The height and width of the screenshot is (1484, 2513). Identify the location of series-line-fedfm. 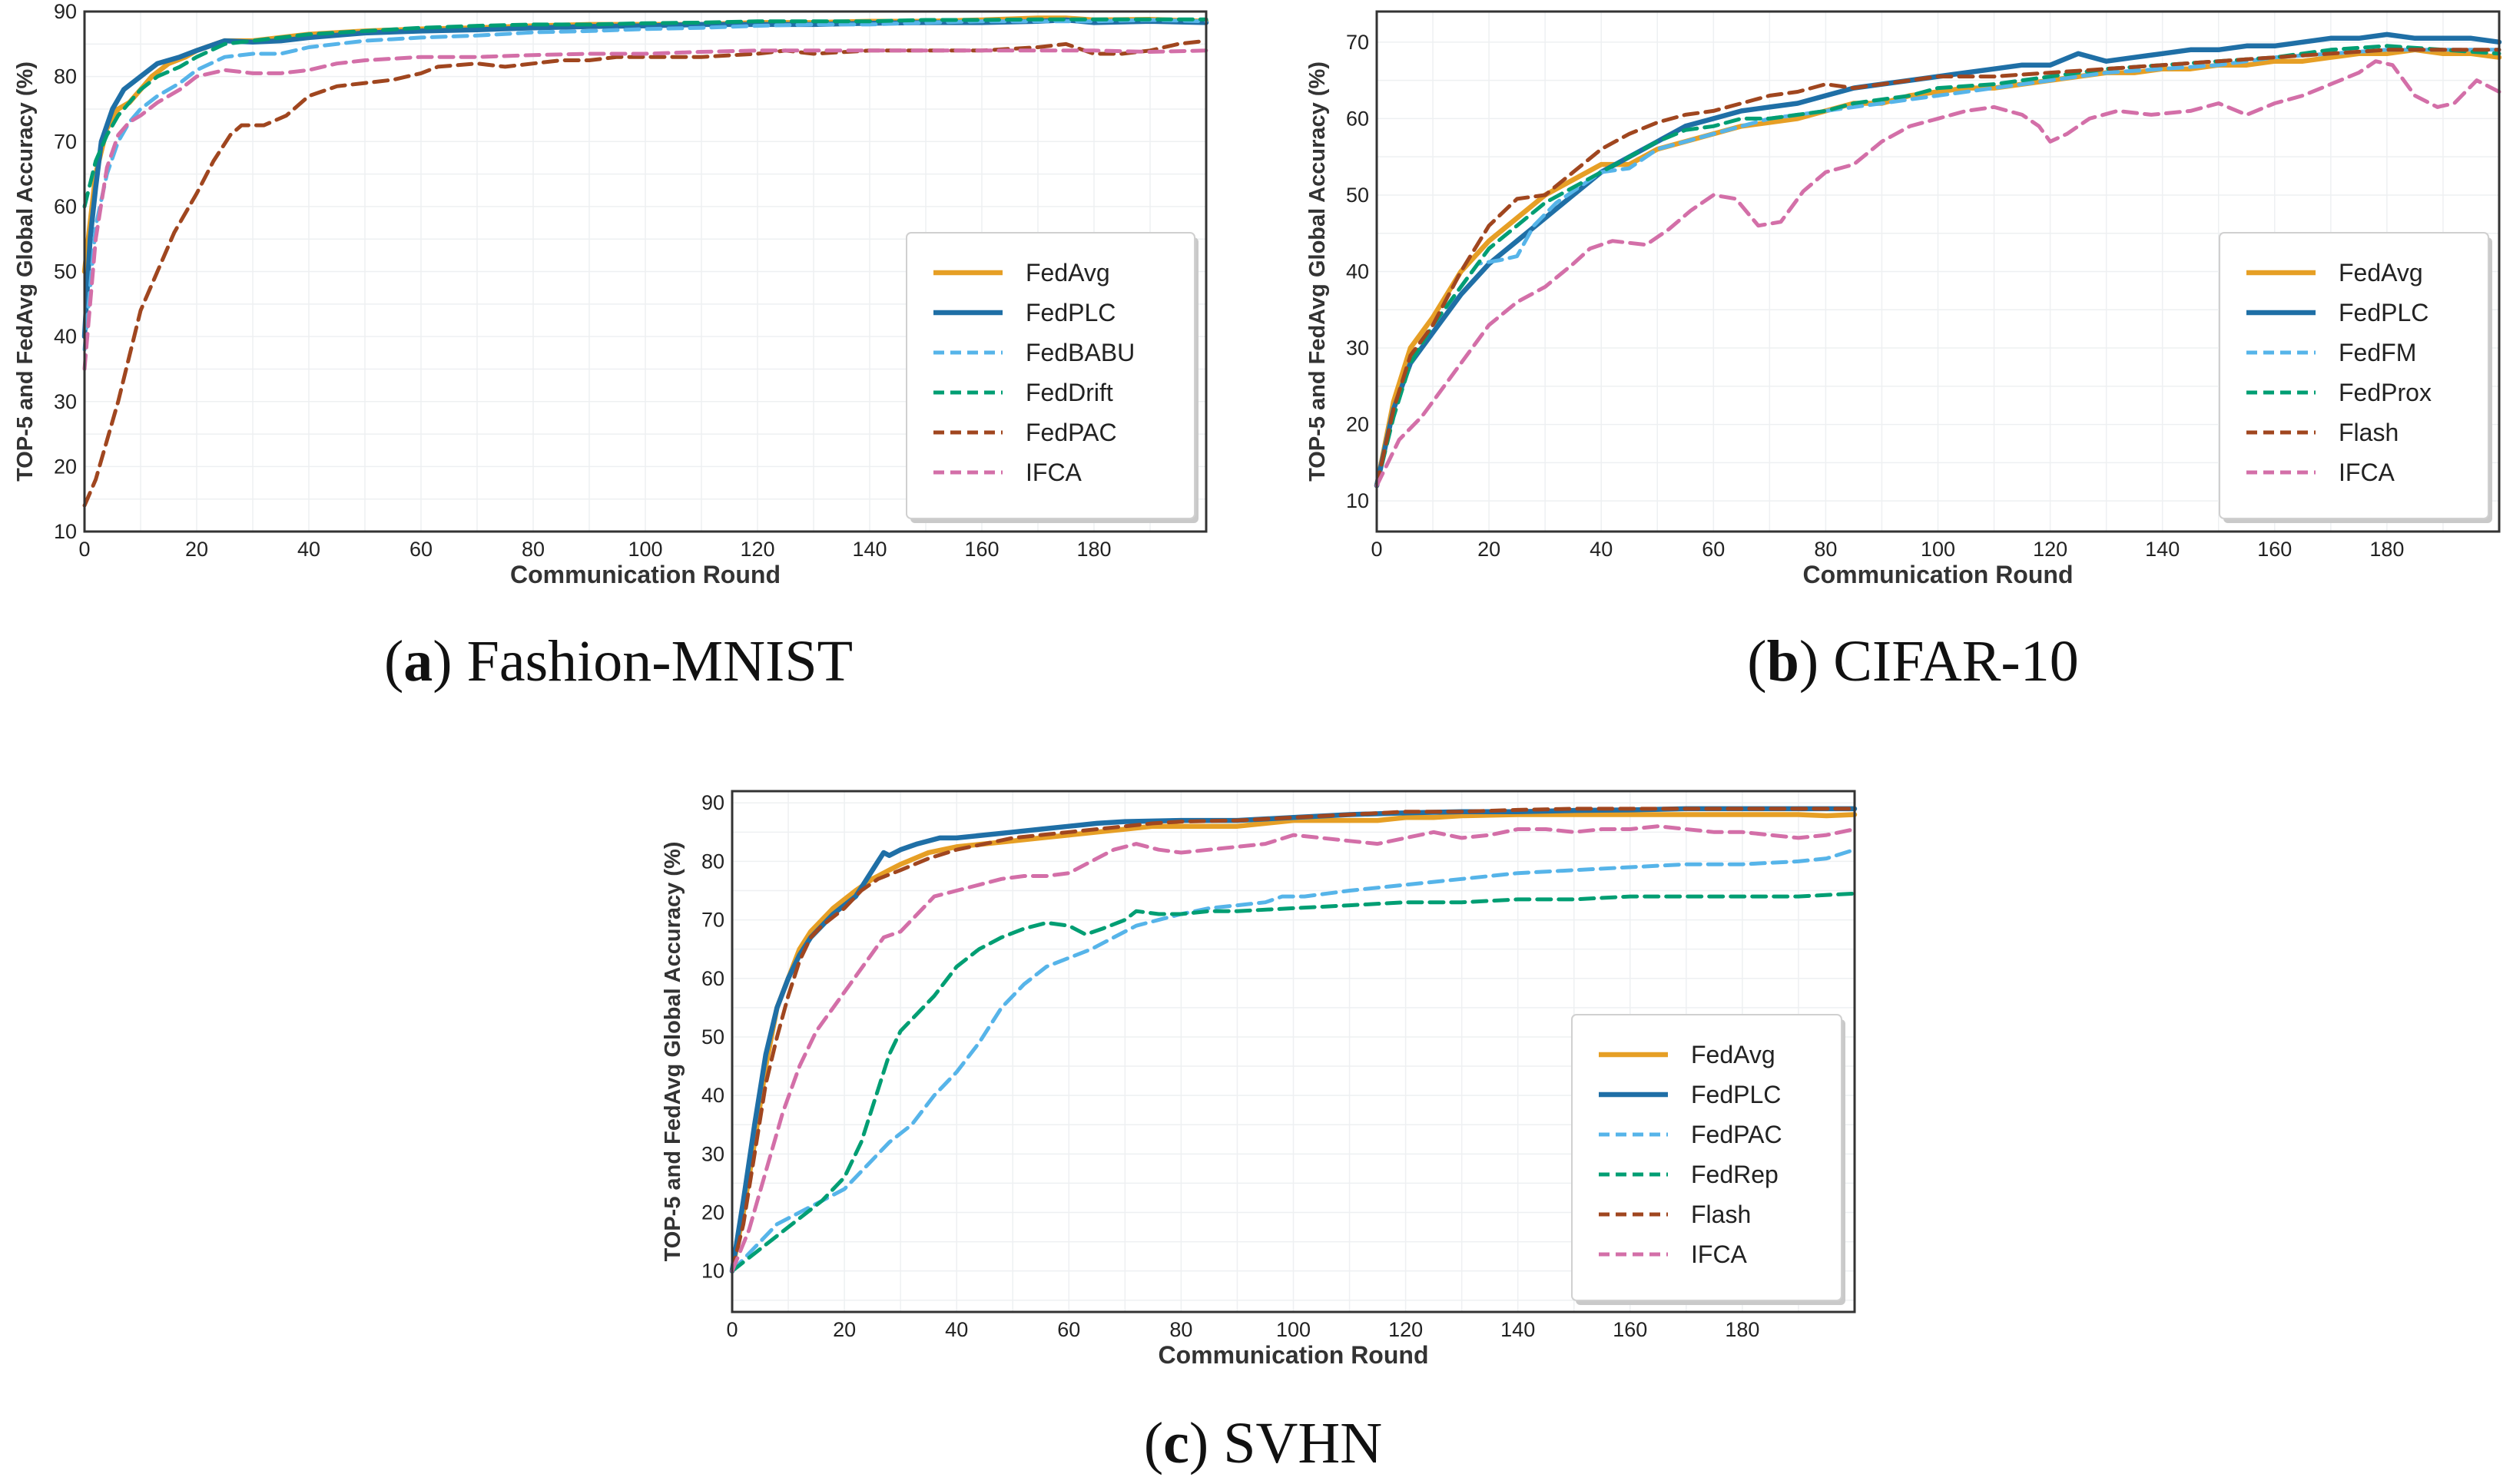
(1937, 268).